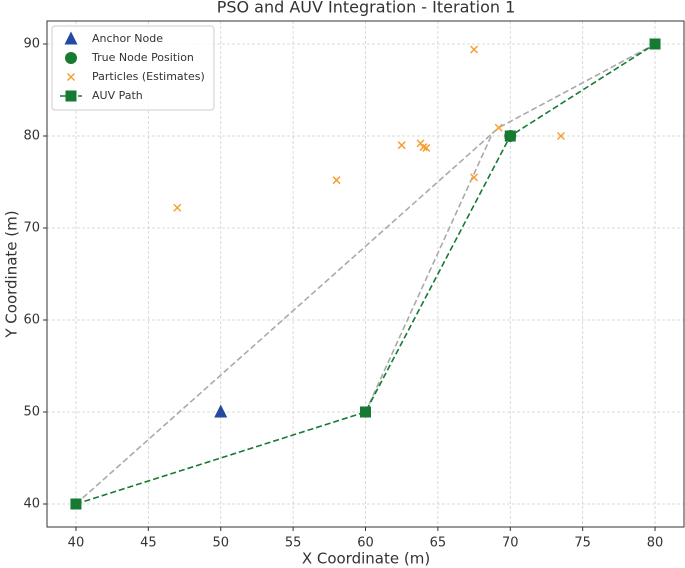 Image resolution: width=685 pixels, height=568 pixels. Describe the element at coordinates (31, 320) in the screenshot. I see `y-tick-label: 60` at that location.